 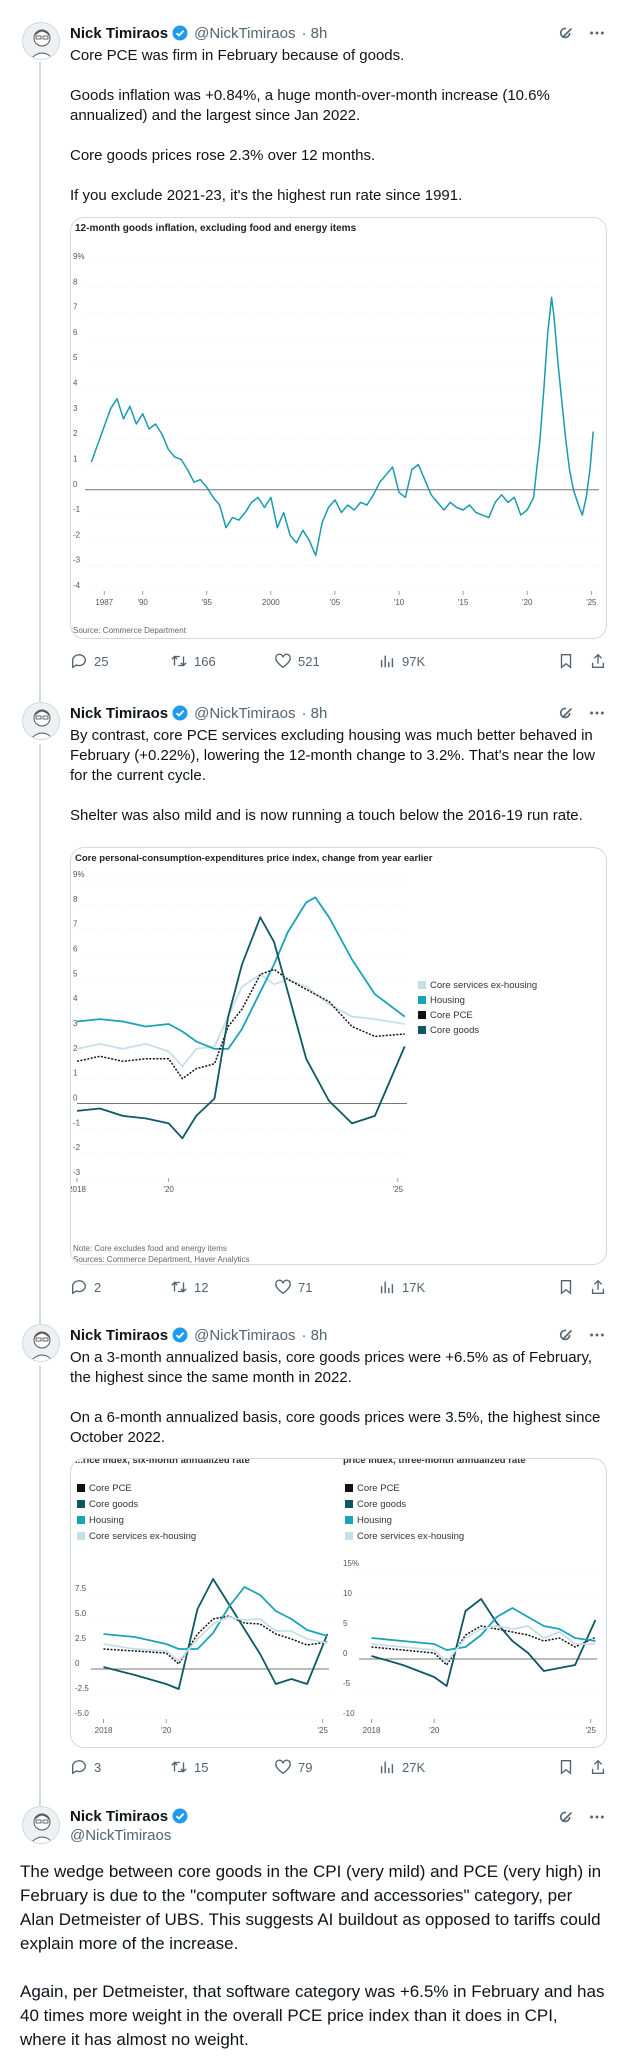 I want to click on y-tick-label: 0, so click(x=75, y=484).